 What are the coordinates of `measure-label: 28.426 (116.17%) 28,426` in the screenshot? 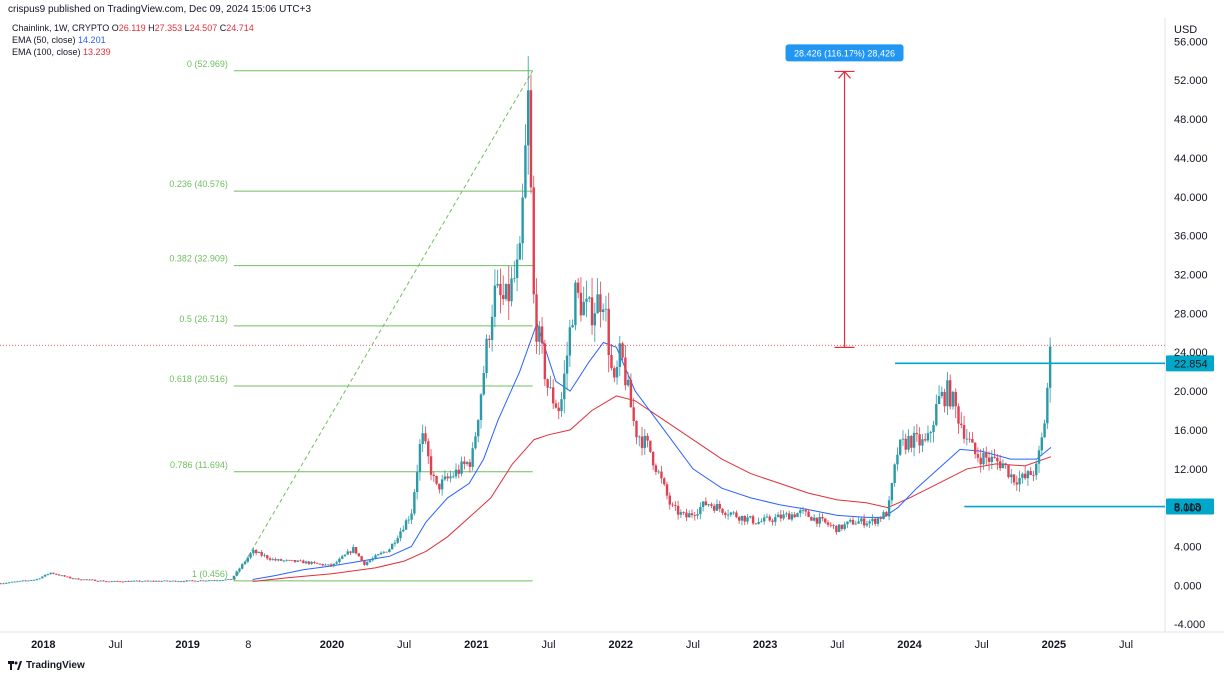 It's located at (844, 53).